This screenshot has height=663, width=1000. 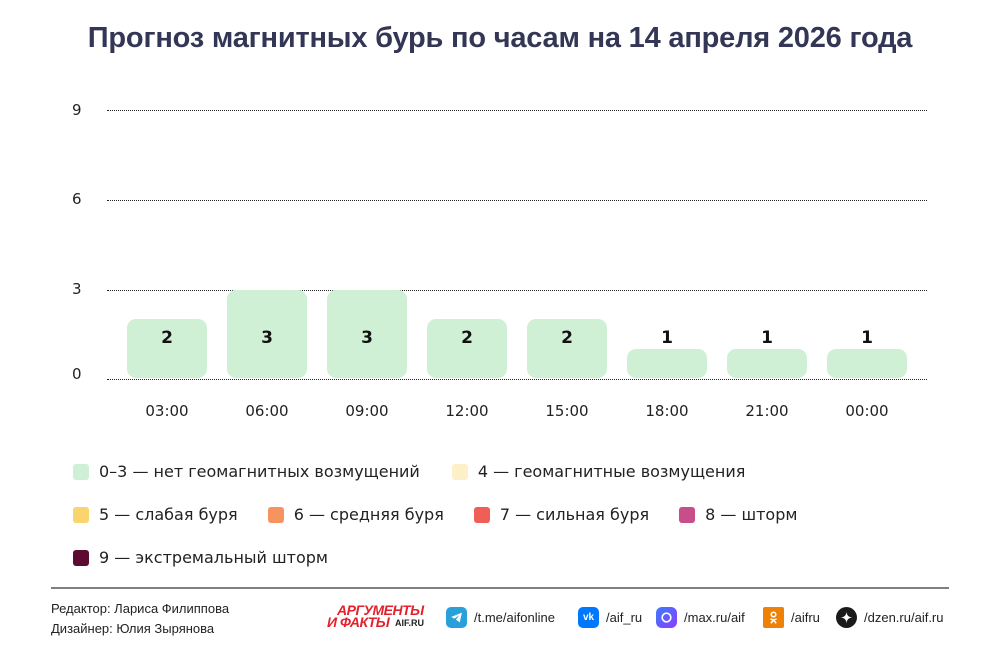 I want to click on y-tick-6: 6, so click(x=77, y=199).